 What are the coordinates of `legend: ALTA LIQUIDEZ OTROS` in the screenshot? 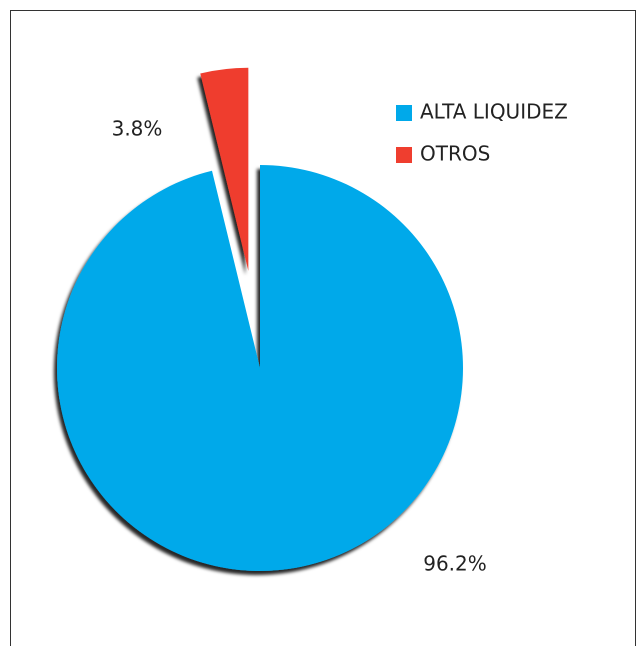 It's located at (482, 133).